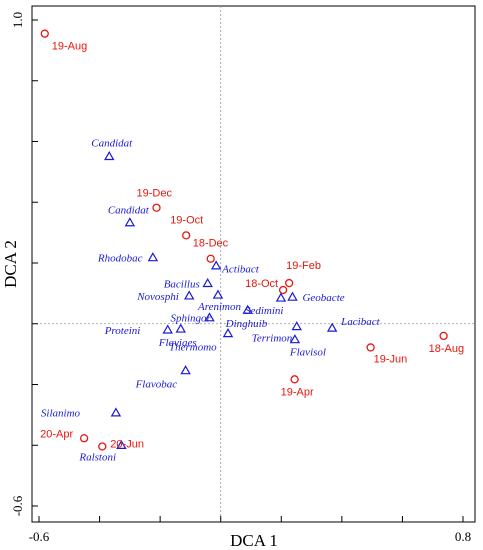  What do you see at coordinates (156, 385) in the screenshot?
I see `species-label: Flavobac` at bounding box center [156, 385].